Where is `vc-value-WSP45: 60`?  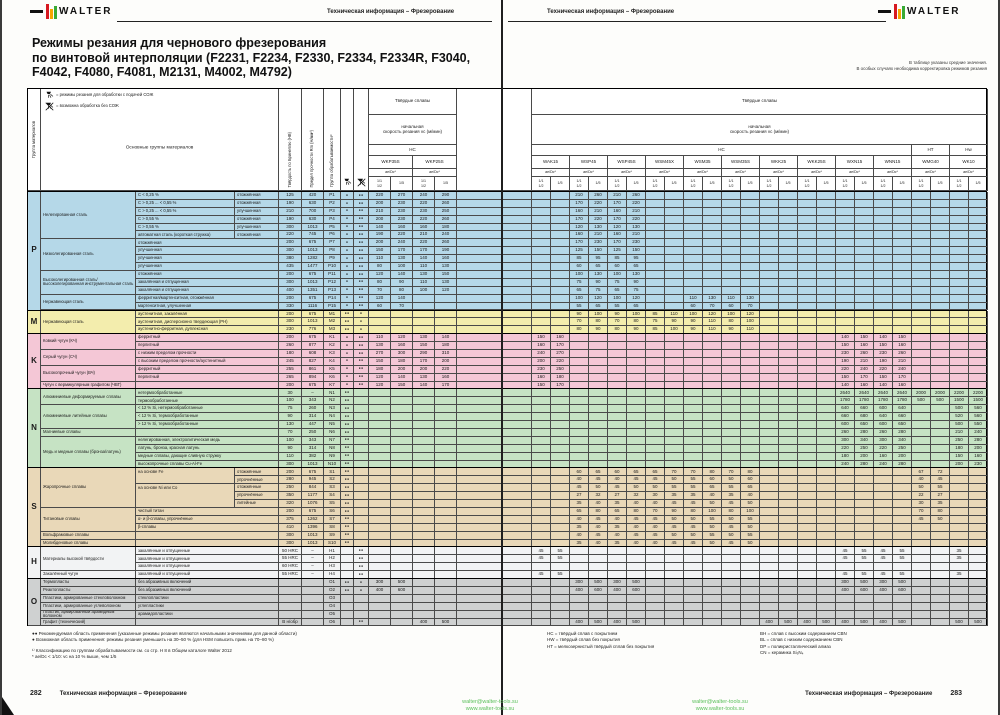 vc-value-WSP45: 60 is located at coordinates (579, 267).